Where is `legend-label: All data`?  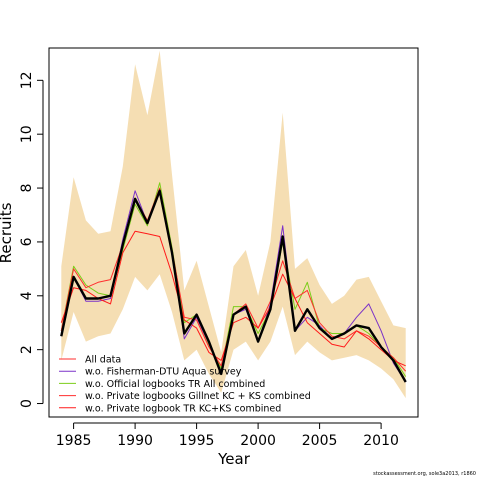 legend-label: All data is located at coordinates (103, 360).